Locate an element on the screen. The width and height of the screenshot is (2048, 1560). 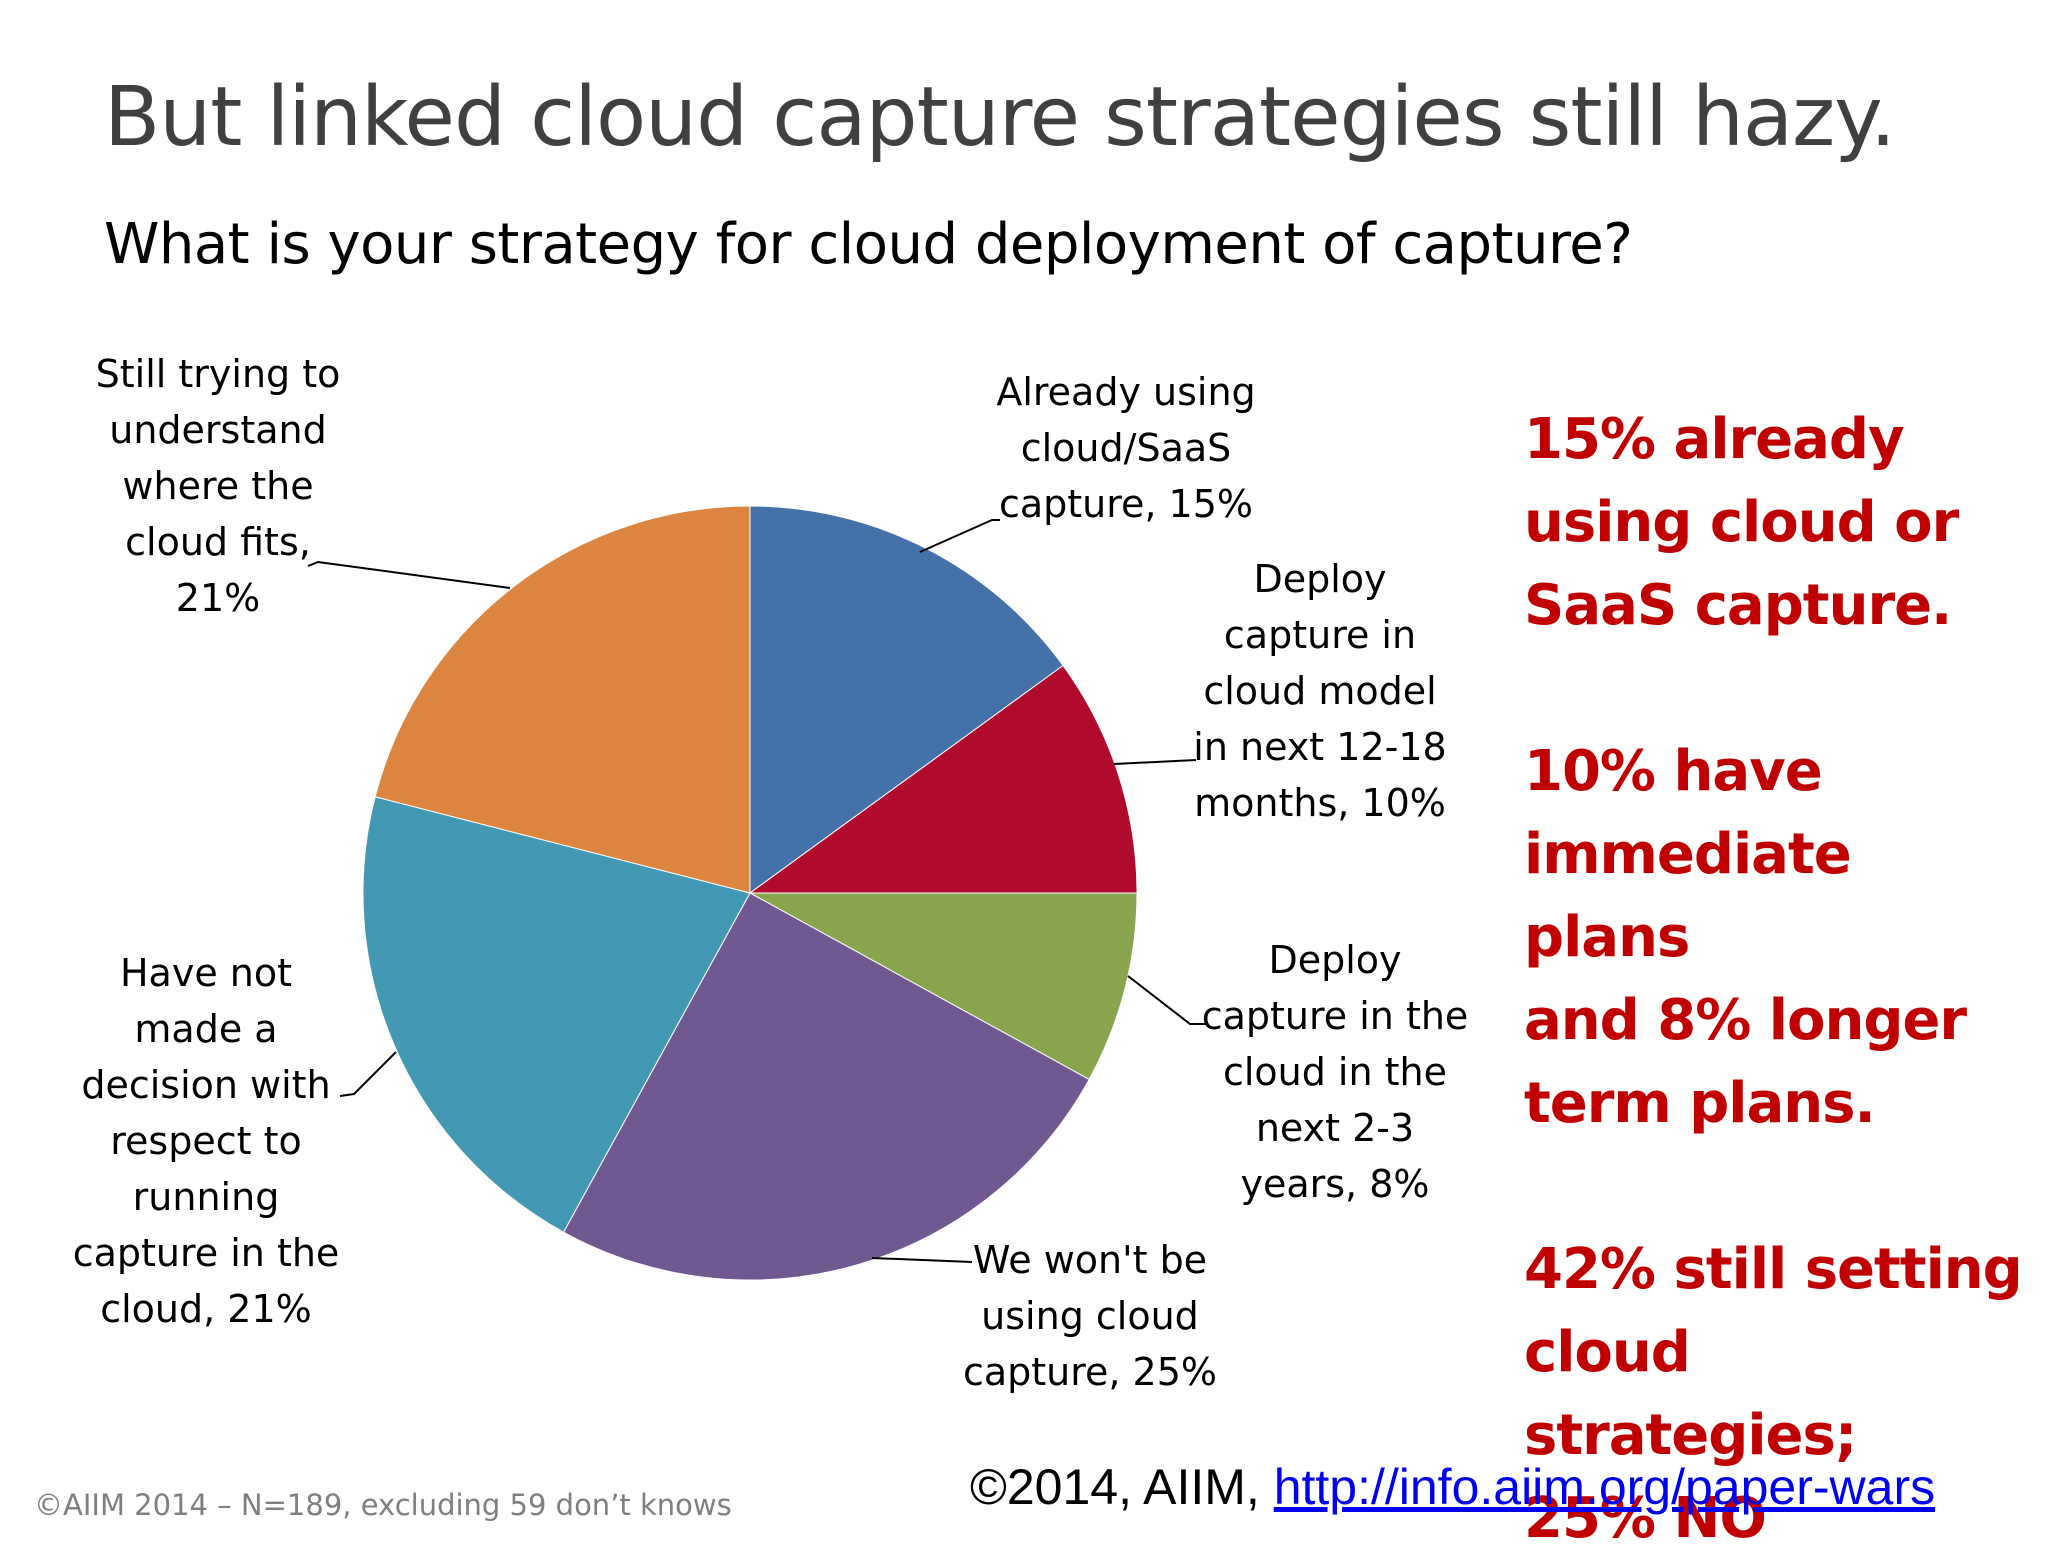
takeaway-already-using: 15% already using cloud or SaaS capture. is located at coordinates (1741, 522).